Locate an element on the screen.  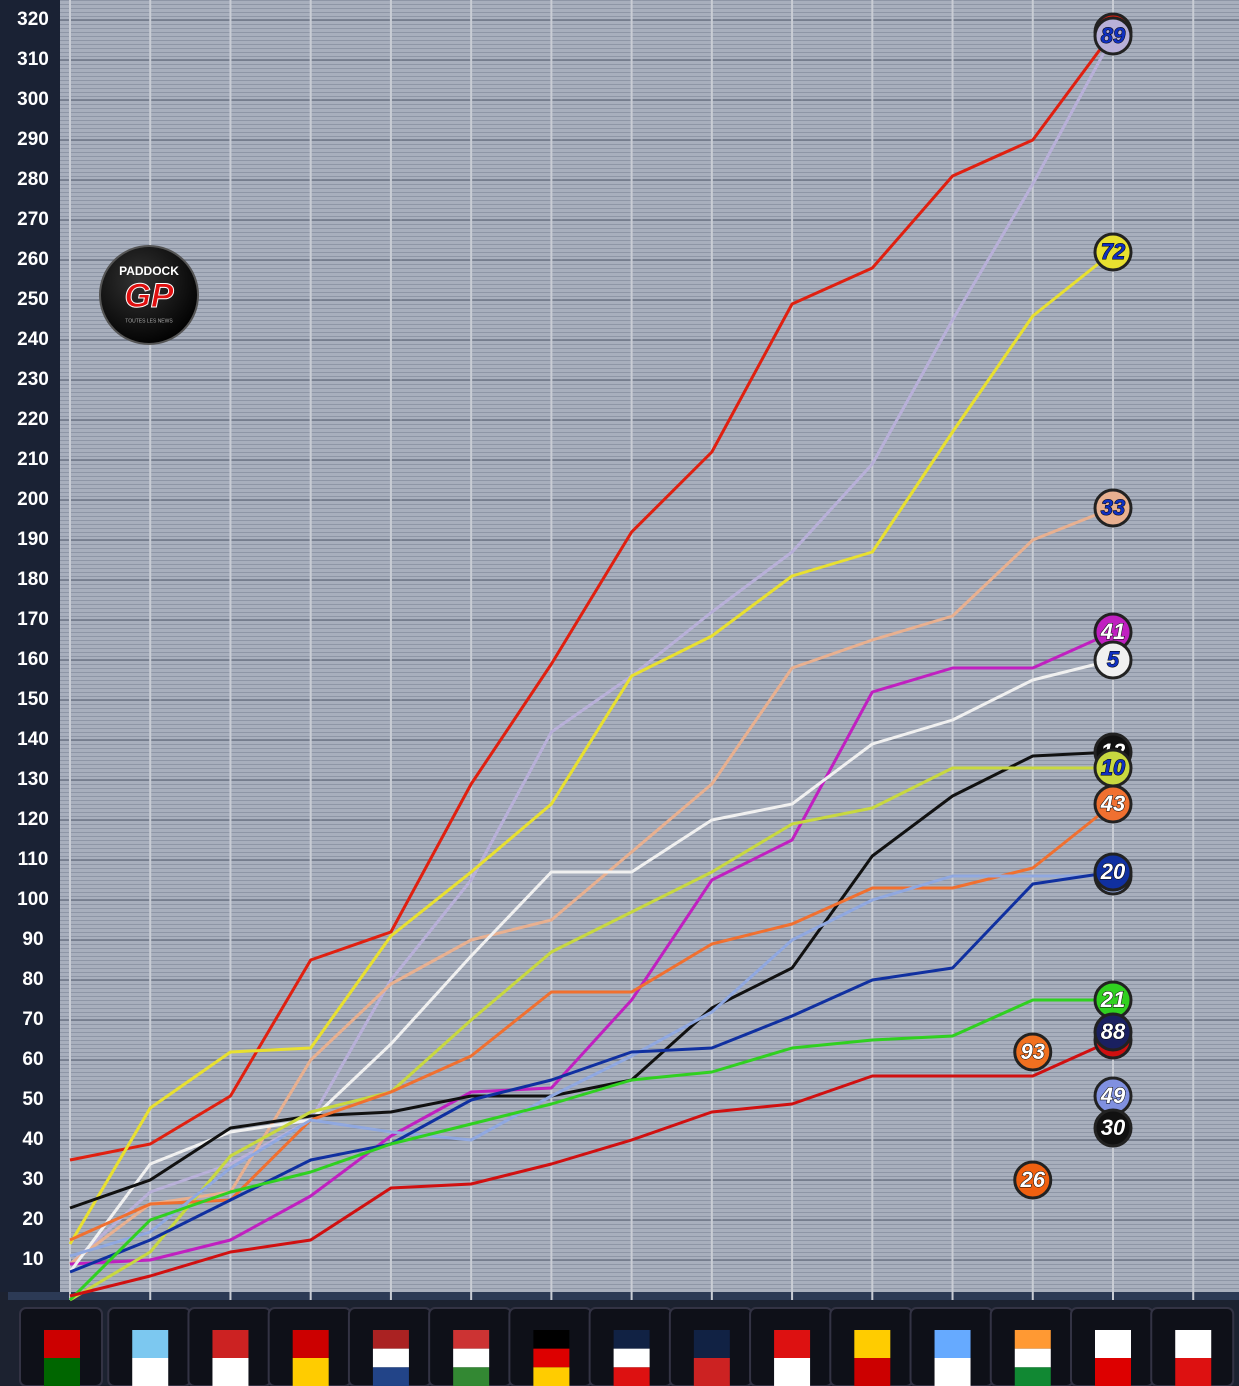
logo: PADDOCK GP TOUTES LES NEWS is located at coordinates (149, 295).